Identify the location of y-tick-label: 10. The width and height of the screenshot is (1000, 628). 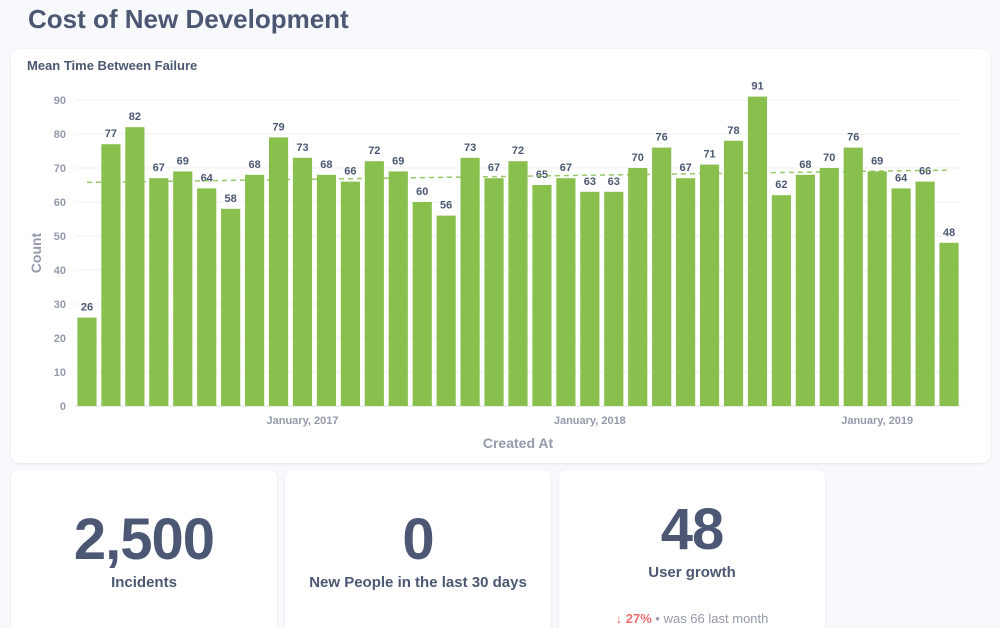
(60, 373).